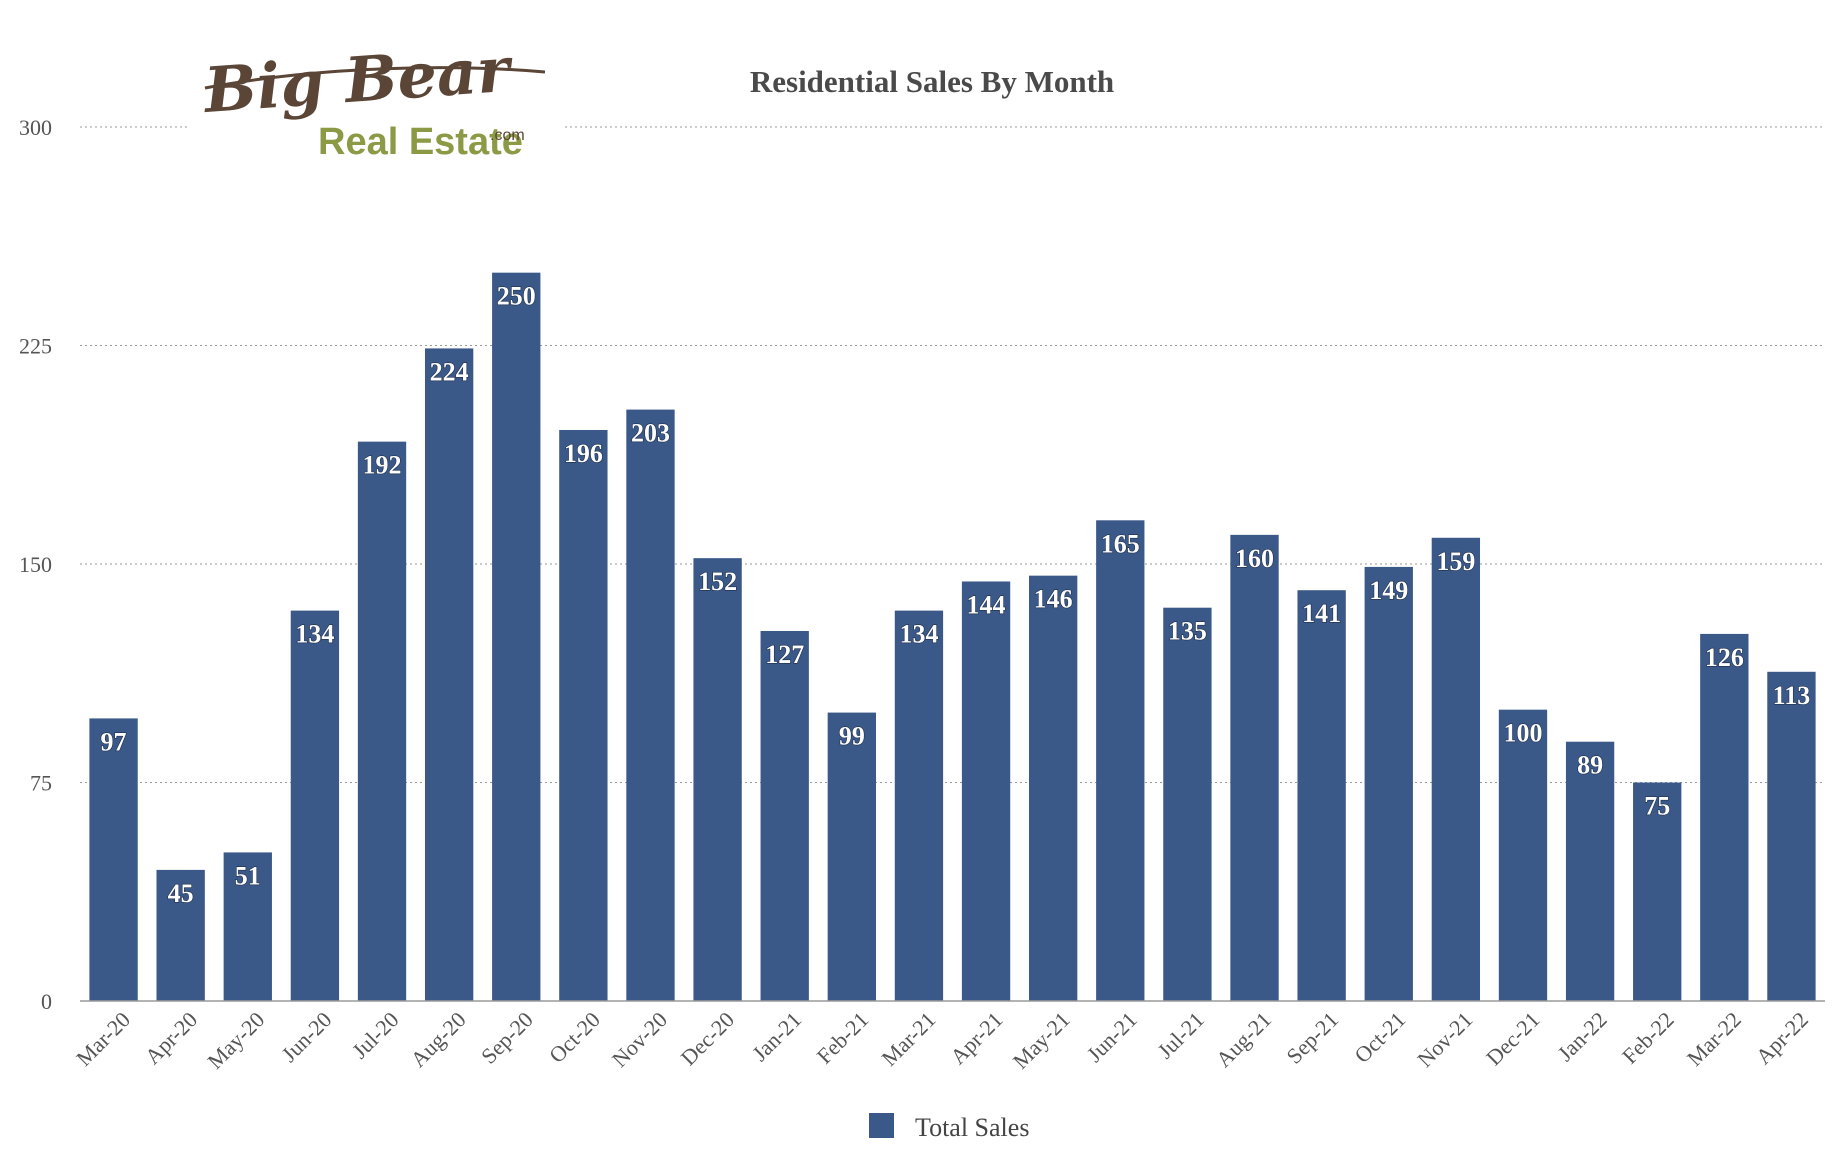 This screenshot has height=1166, width=1838. I want to click on x-tick-label: Dec-21, so click(1512, 1038).